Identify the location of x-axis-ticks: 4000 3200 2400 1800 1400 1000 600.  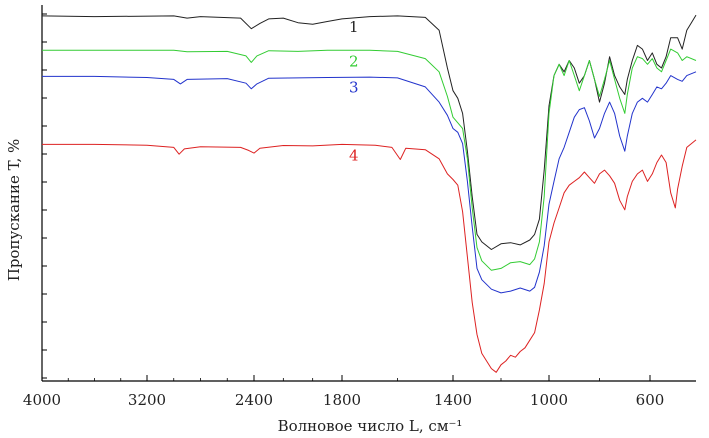
(343, 392).